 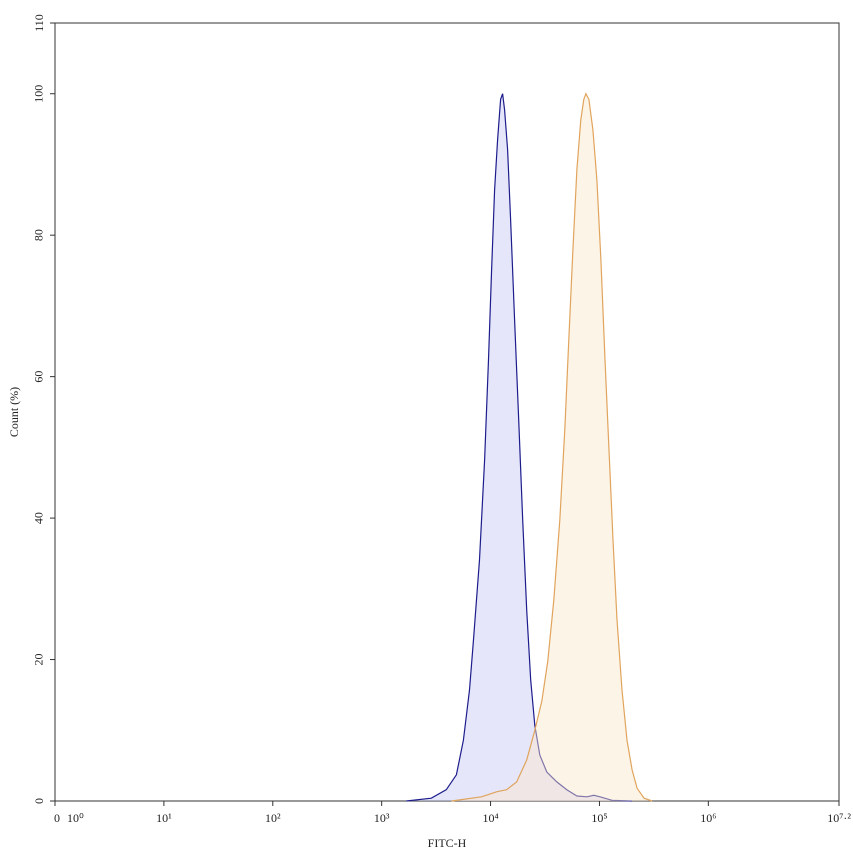 What do you see at coordinates (57, 818) in the screenshot?
I see `x-zero-label: 0` at bounding box center [57, 818].